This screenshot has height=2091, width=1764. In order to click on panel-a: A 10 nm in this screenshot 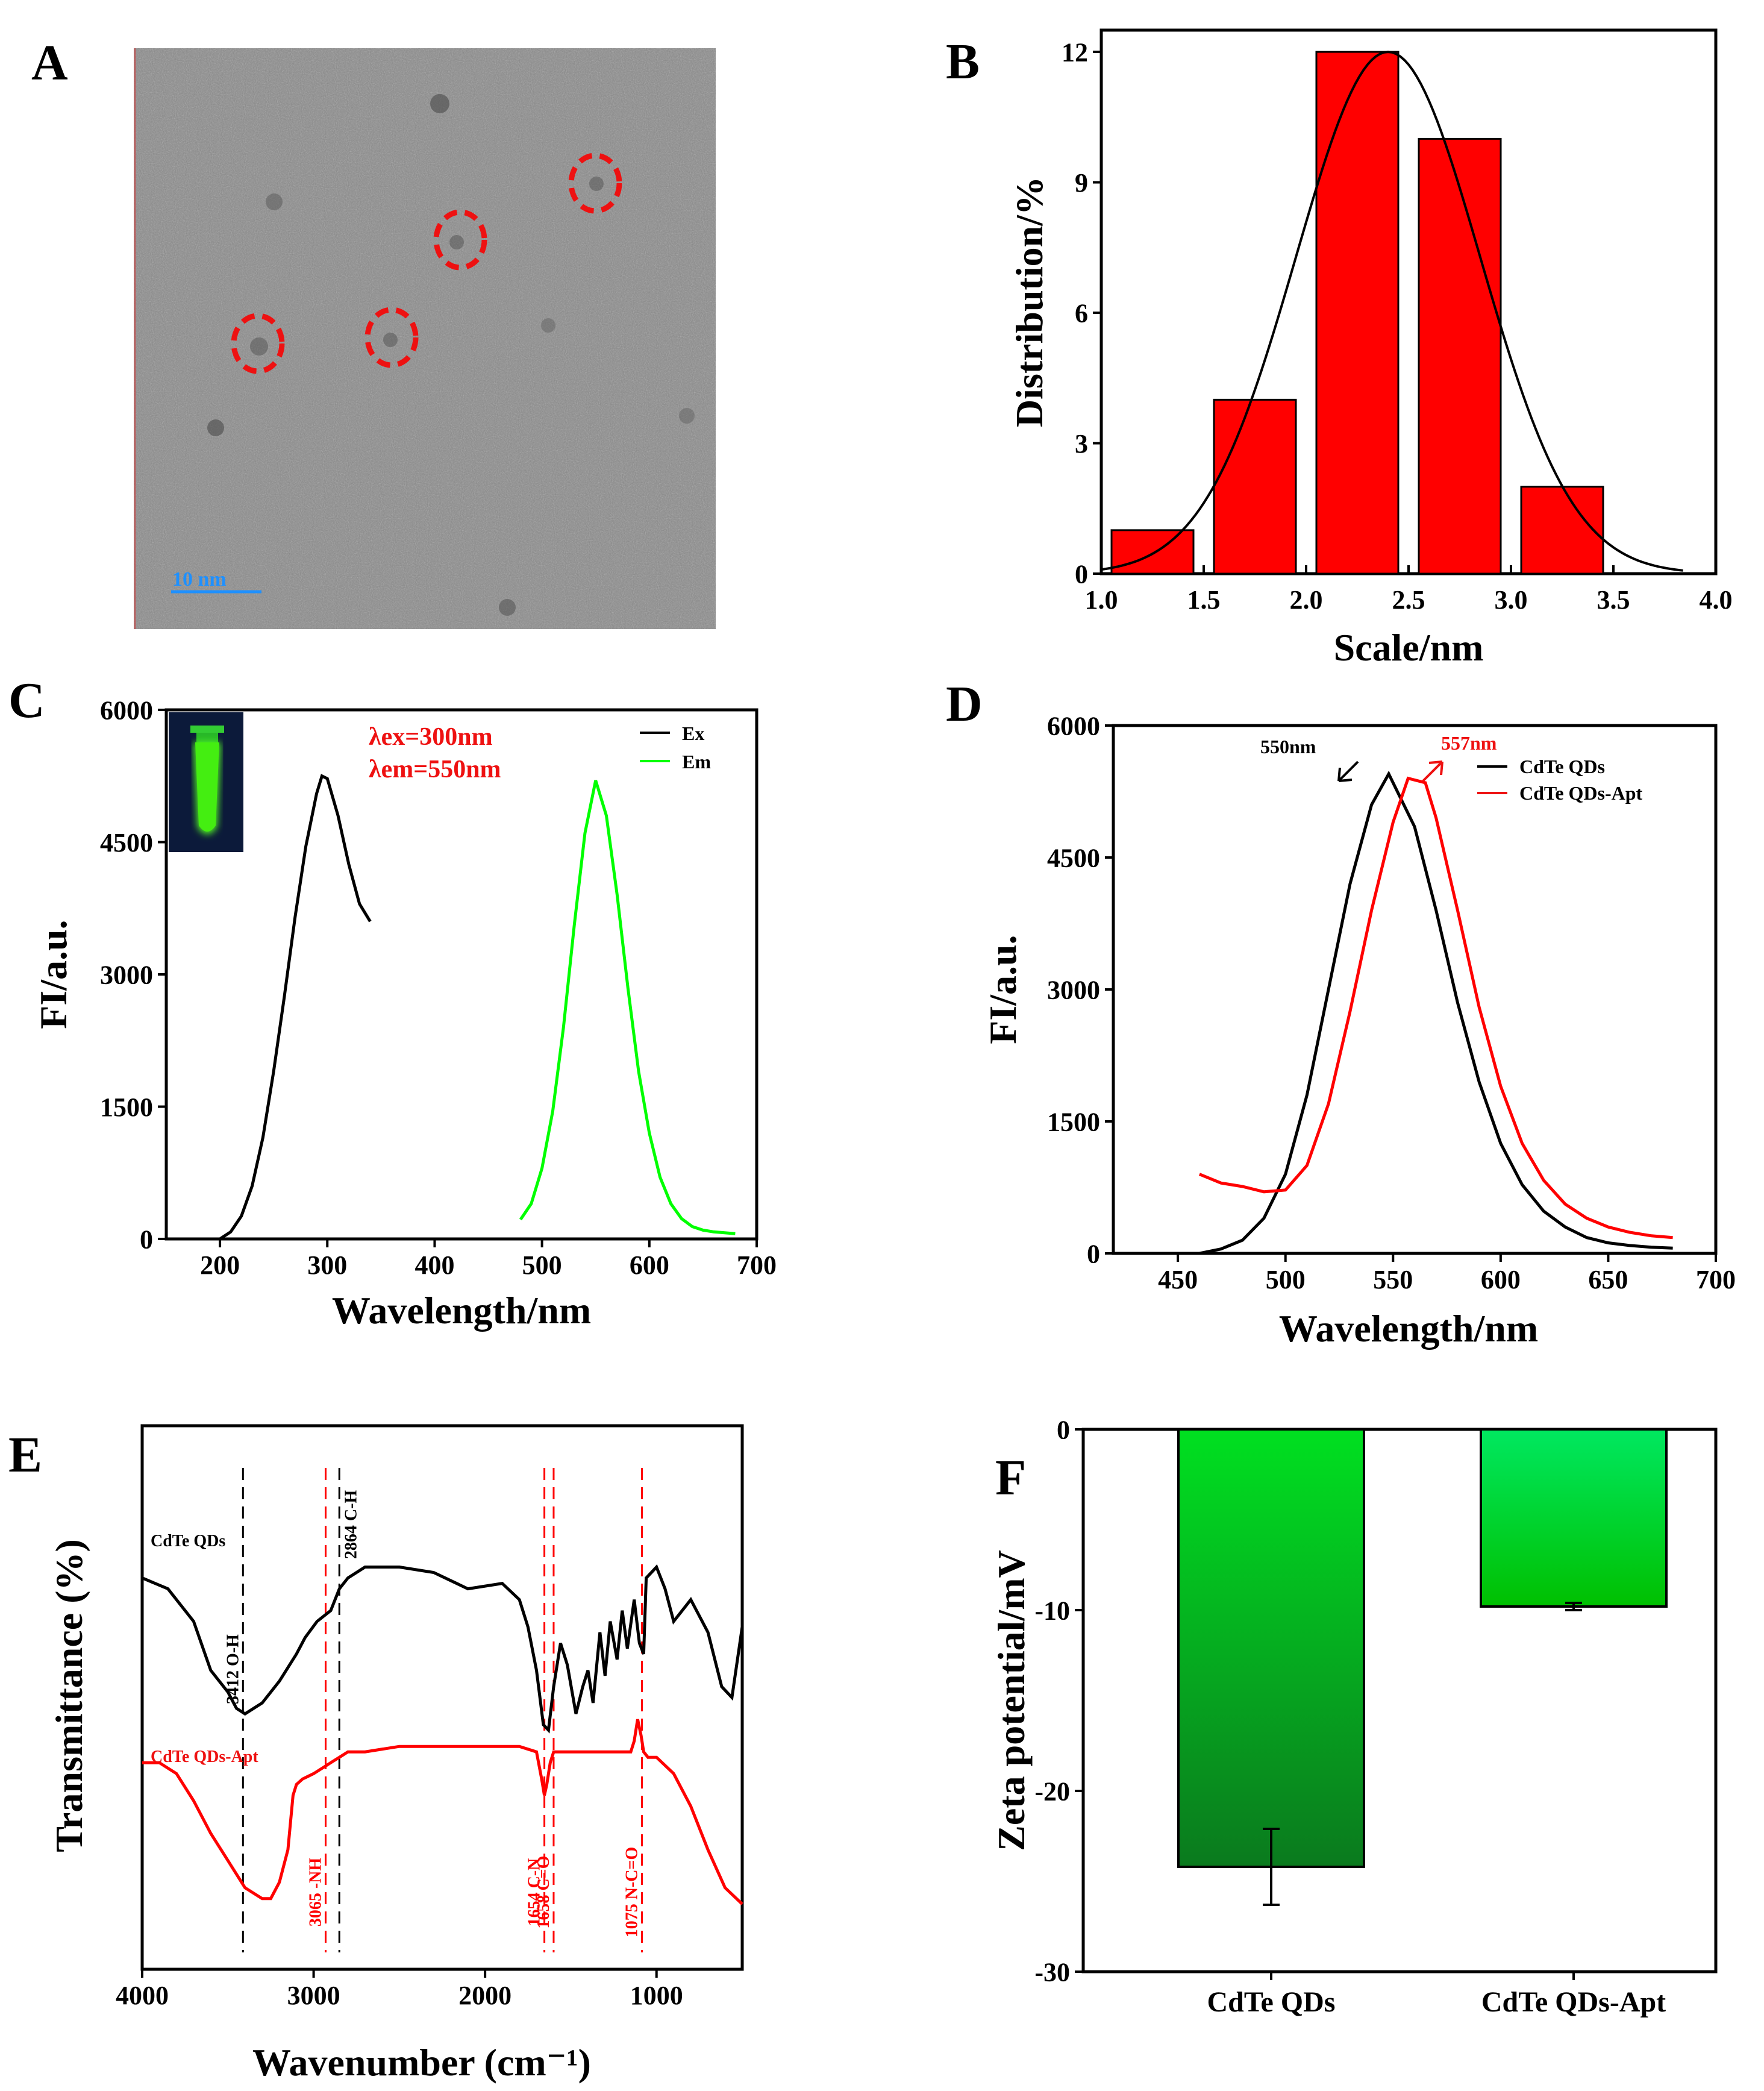, I will do `click(373, 332)`.